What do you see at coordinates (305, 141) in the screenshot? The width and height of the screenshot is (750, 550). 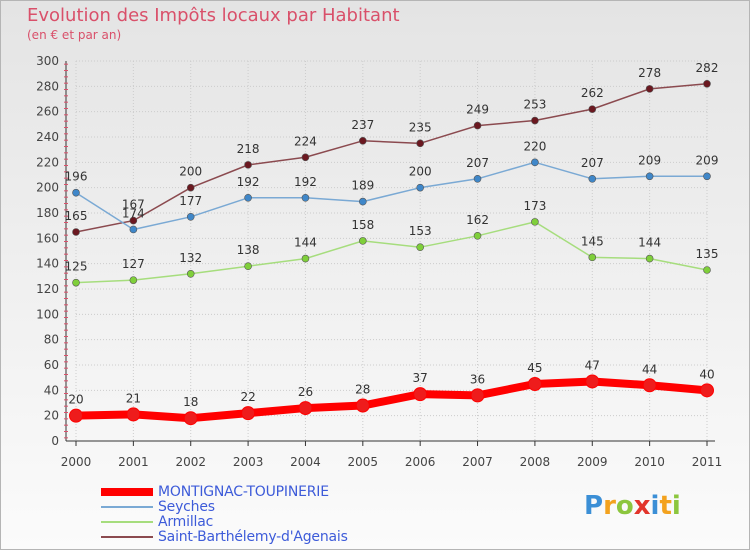 I see `data-label: 224` at bounding box center [305, 141].